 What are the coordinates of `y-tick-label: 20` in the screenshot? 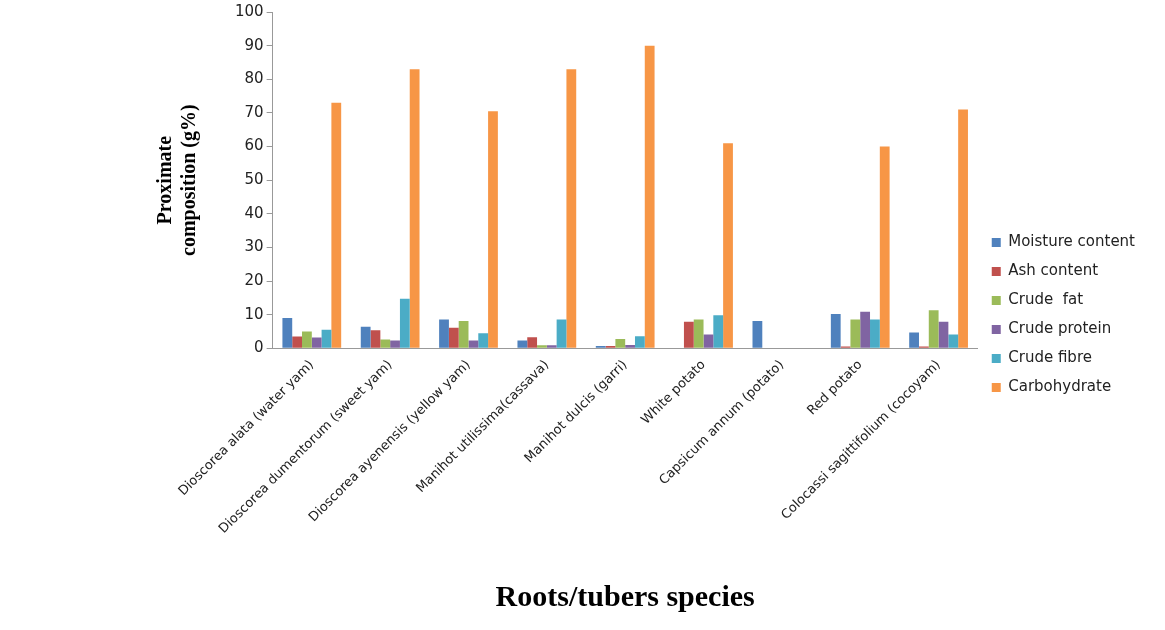 It's located at (254, 279).